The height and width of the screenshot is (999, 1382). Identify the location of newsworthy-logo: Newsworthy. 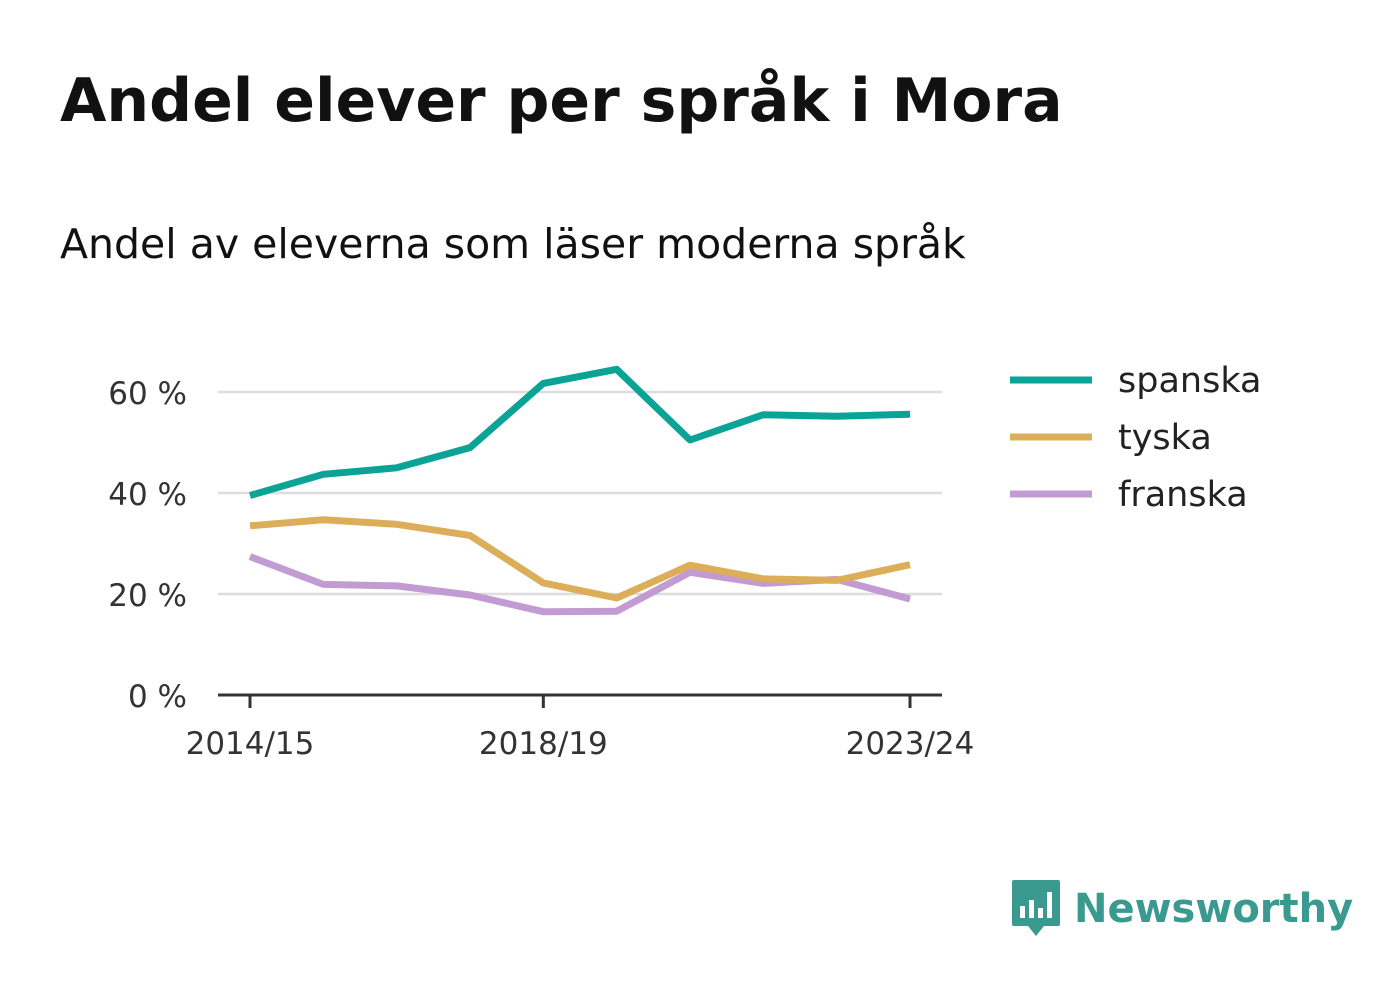
(1181, 909).